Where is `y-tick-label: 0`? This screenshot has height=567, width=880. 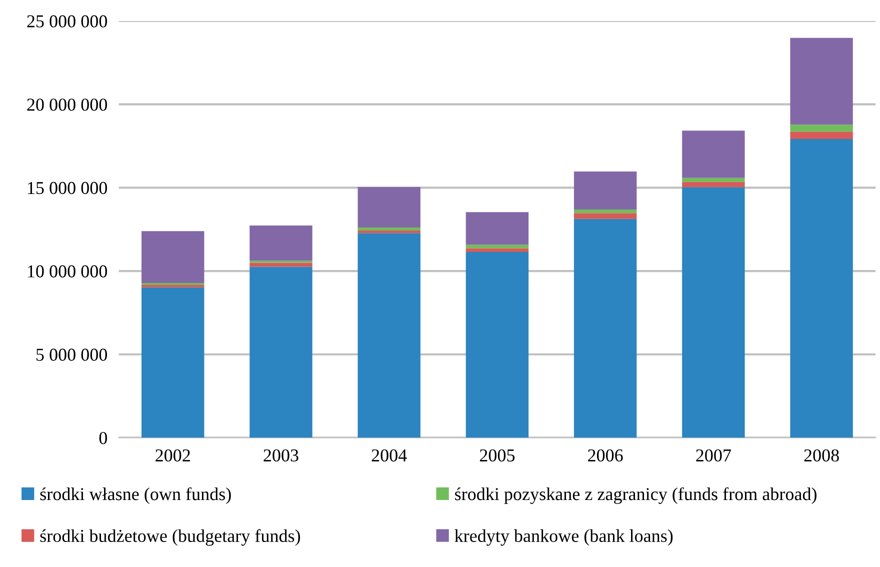
y-tick-label: 0 is located at coordinates (103, 438).